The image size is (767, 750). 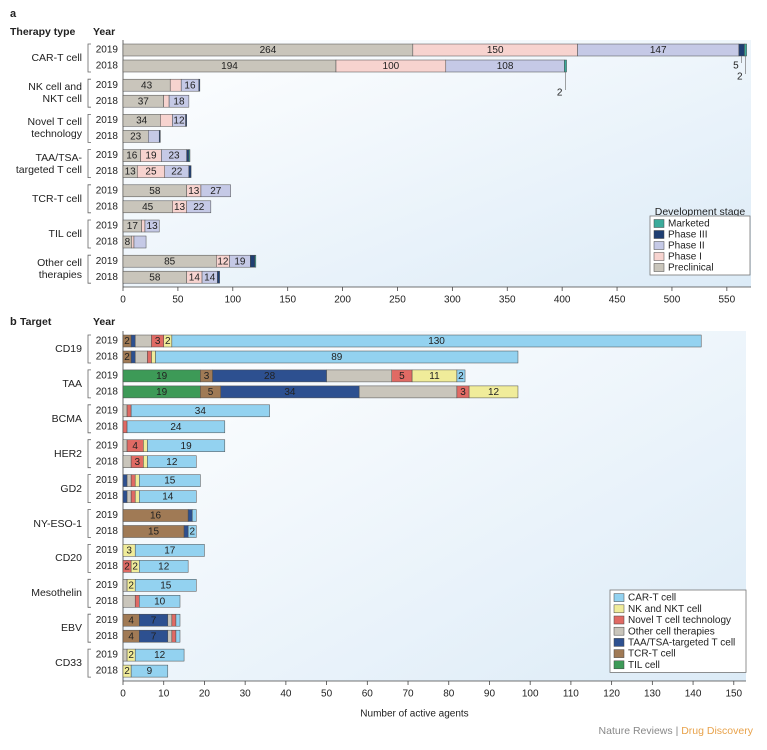 I want to click on data-label: 25, so click(x=151, y=172).